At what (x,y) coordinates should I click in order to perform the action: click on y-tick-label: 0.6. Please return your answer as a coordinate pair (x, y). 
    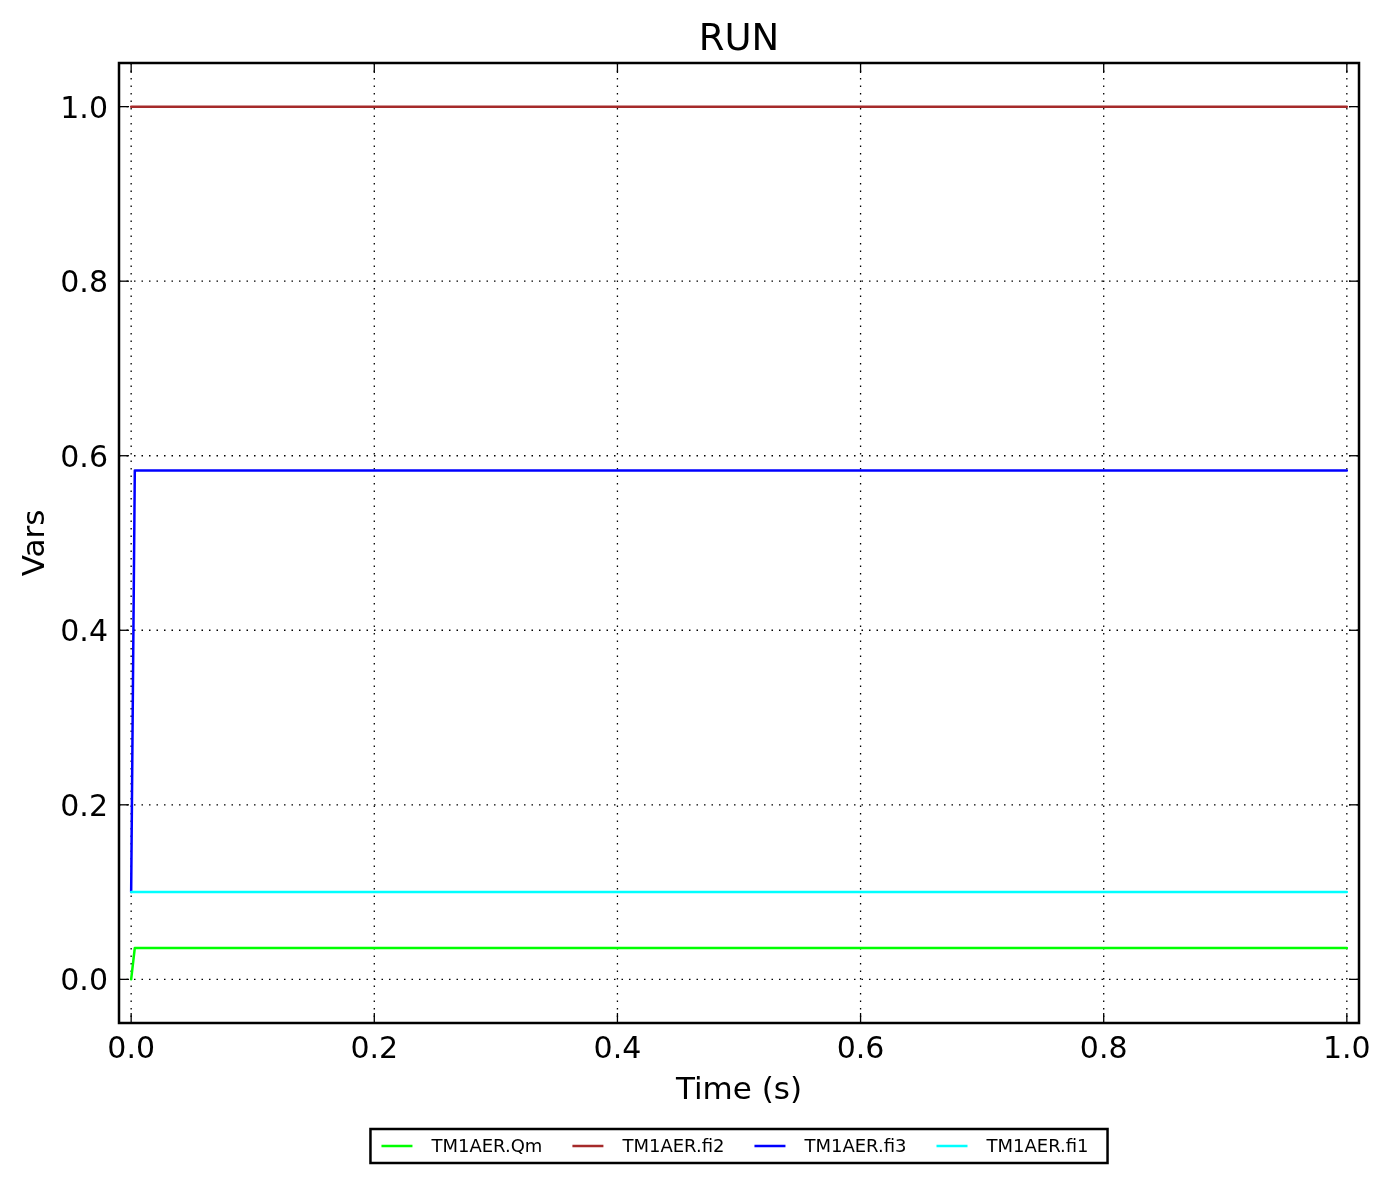
    Looking at the image, I should click on (84, 456).